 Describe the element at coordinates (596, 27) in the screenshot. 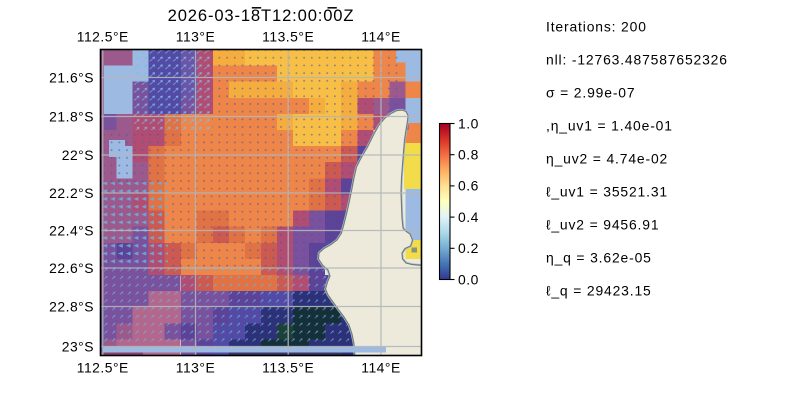

I see `svg-text: Iterations: 200` at that location.